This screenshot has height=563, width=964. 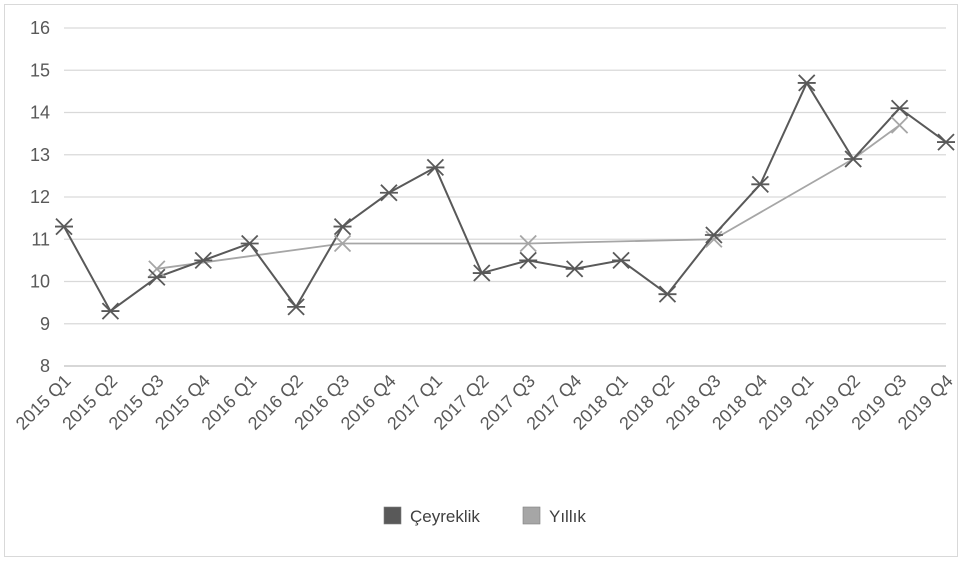 I want to click on y-tick-label: 14, so click(x=40, y=113).